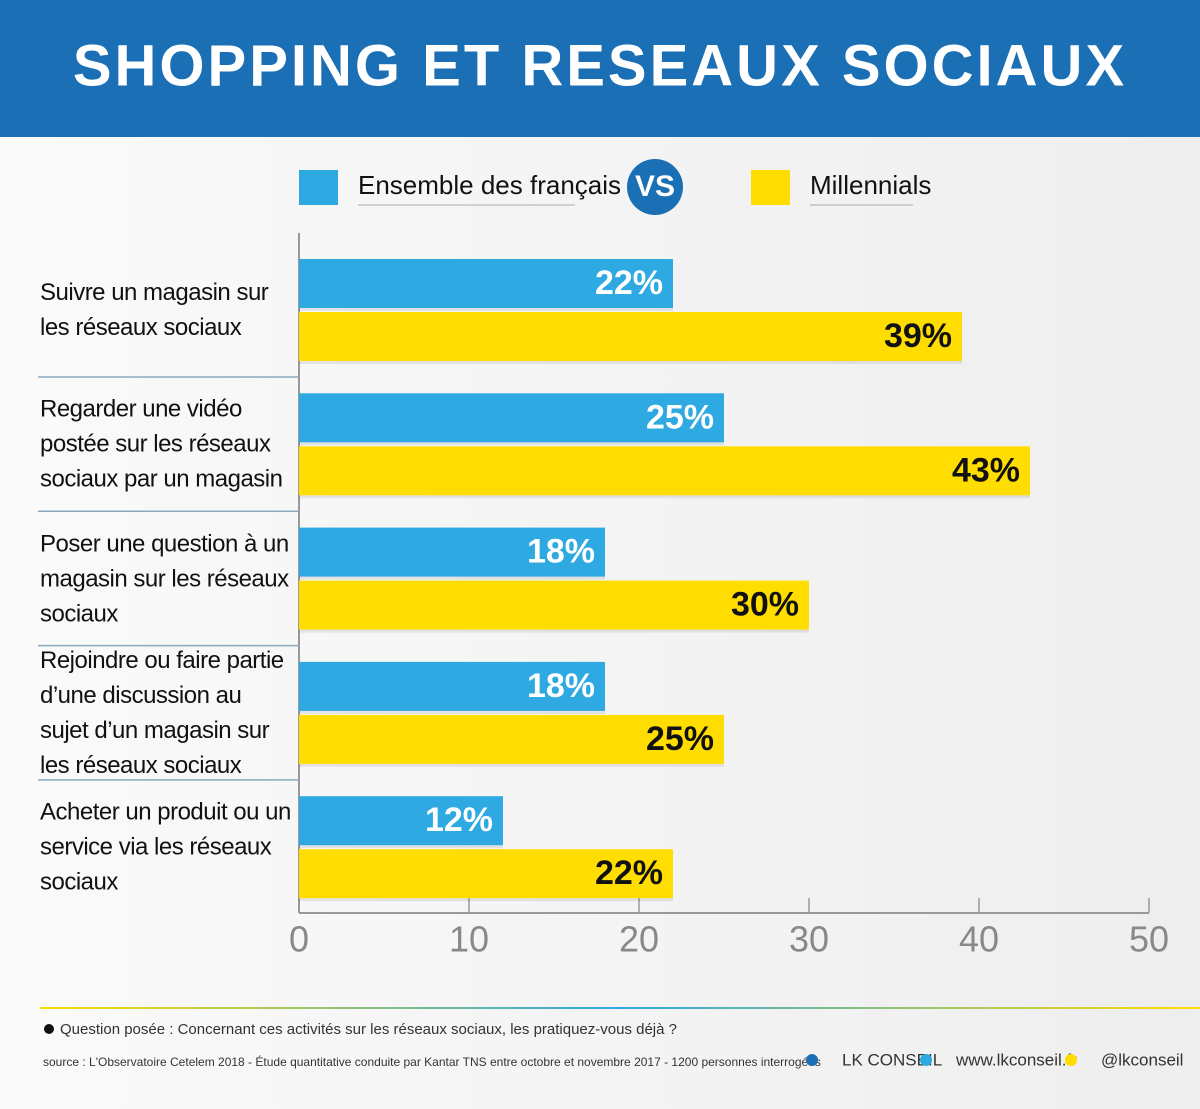  I want to click on header-band, so click(600, 68).